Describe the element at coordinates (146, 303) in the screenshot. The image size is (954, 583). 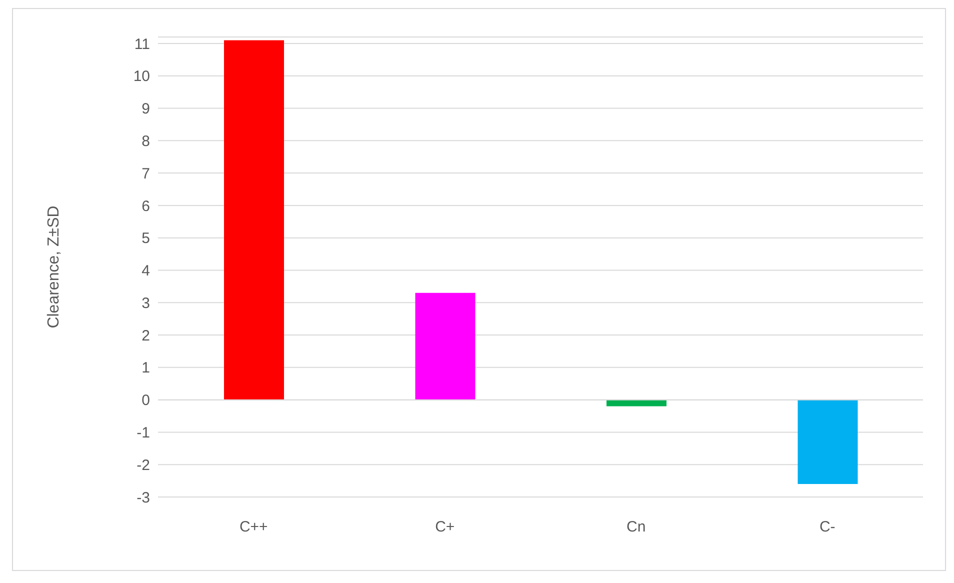
I see `y-tick-label: 3` at that location.